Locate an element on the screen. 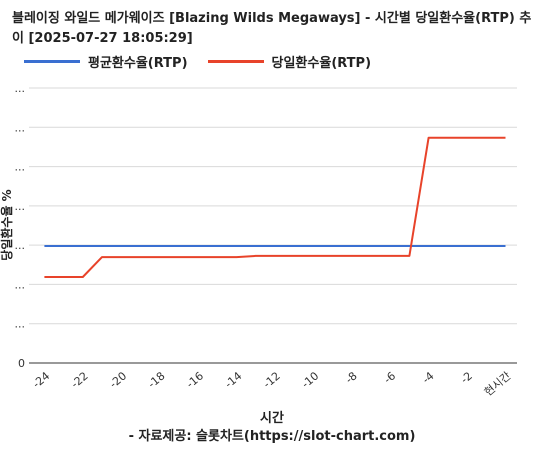 The image size is (544, 450). x-tick-label: -22 is located at coordinates (80, 380).